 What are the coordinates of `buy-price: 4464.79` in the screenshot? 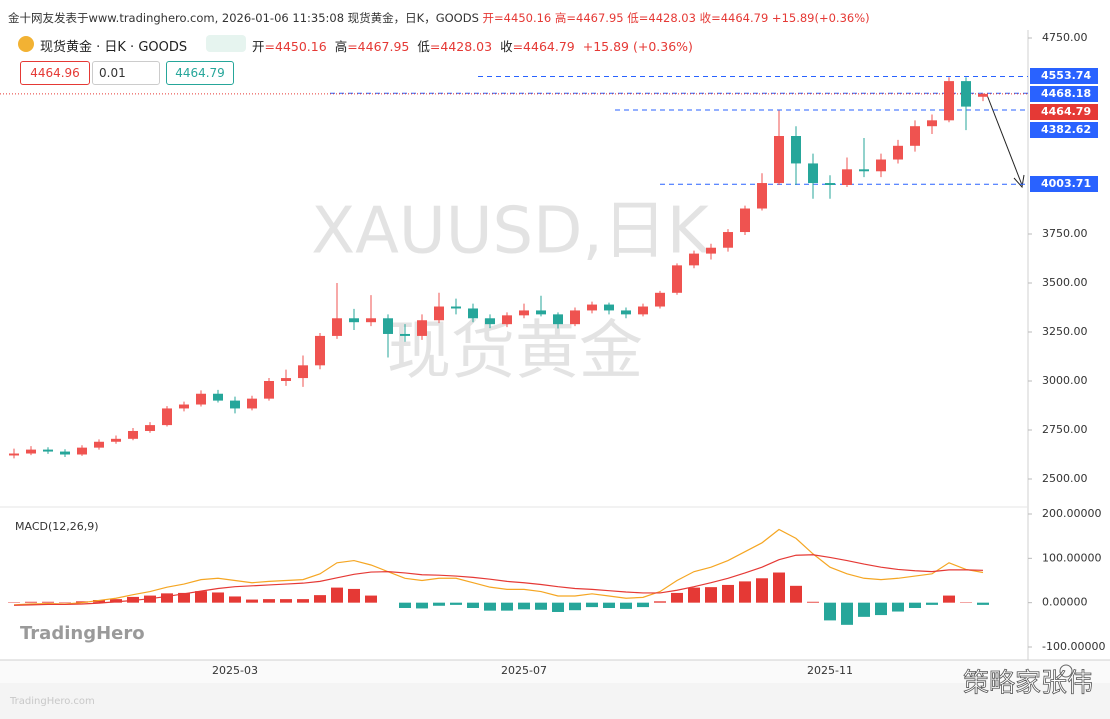 It's located at (200, 73).